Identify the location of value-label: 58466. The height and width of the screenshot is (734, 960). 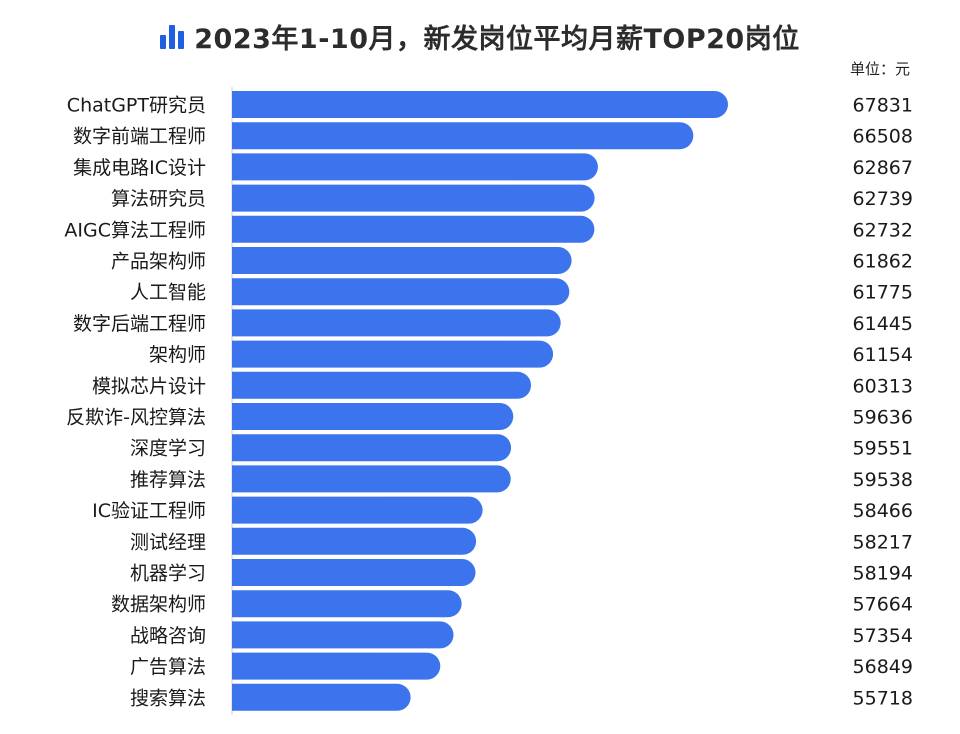
(883, 511).